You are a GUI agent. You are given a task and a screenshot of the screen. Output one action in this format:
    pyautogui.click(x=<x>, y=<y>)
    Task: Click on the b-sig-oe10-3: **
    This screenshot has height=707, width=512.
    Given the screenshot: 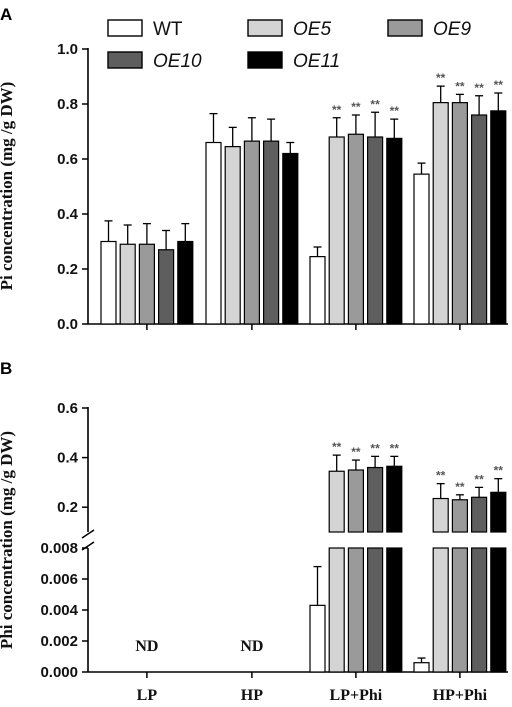 What is the action you would take?
    pyautogui.click(x=479, y=479)
    